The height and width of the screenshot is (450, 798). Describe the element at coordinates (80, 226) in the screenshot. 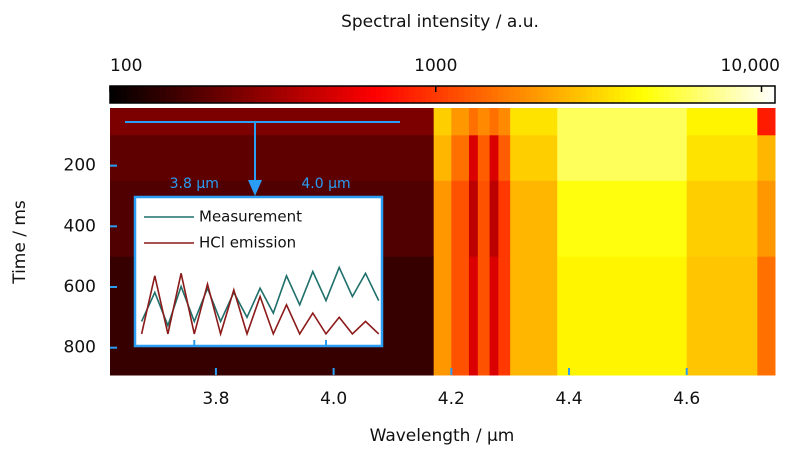

I see `y-tick-label: 400` at that location.